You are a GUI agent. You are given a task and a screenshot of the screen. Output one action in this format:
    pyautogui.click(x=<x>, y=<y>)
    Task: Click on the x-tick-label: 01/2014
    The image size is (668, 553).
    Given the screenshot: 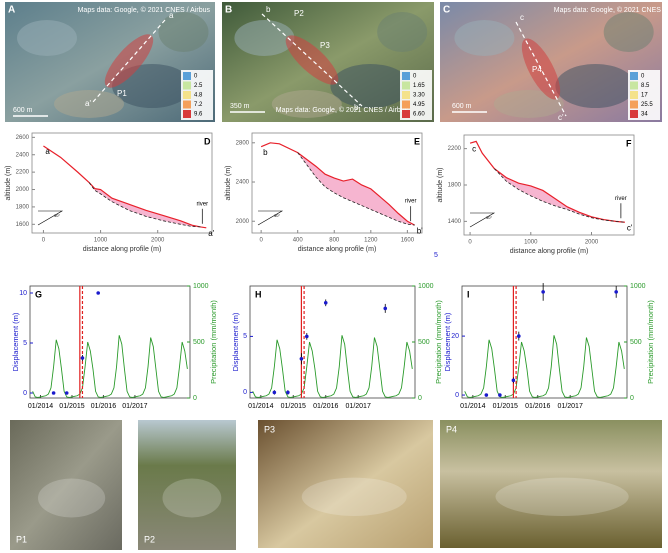 What is the action you would take?
    pyautogui.click(x=260, y=406)
    